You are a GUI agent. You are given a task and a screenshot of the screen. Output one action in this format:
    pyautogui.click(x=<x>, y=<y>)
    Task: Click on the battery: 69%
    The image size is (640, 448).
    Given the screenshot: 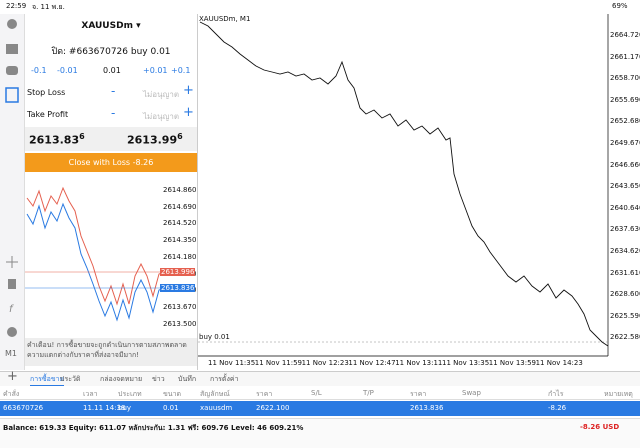 What is the action you would take?
    pyautogui.click(x=620, y=6)
    